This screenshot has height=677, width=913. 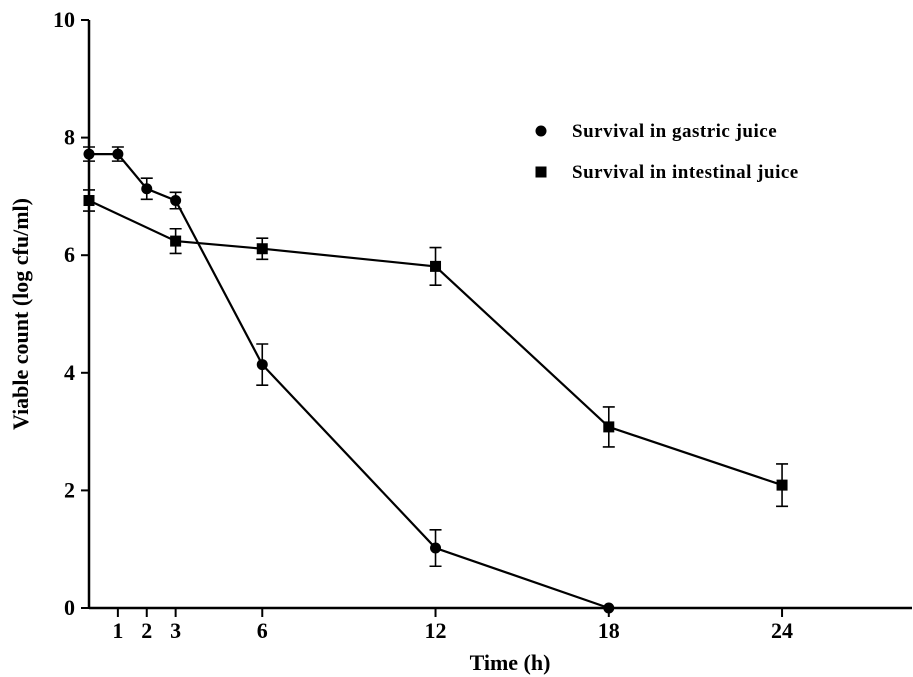 What do you see at coordinates (146, 630) in the screenshot?
I see `x-tick-label: 2` at bounding box center [146, 630].